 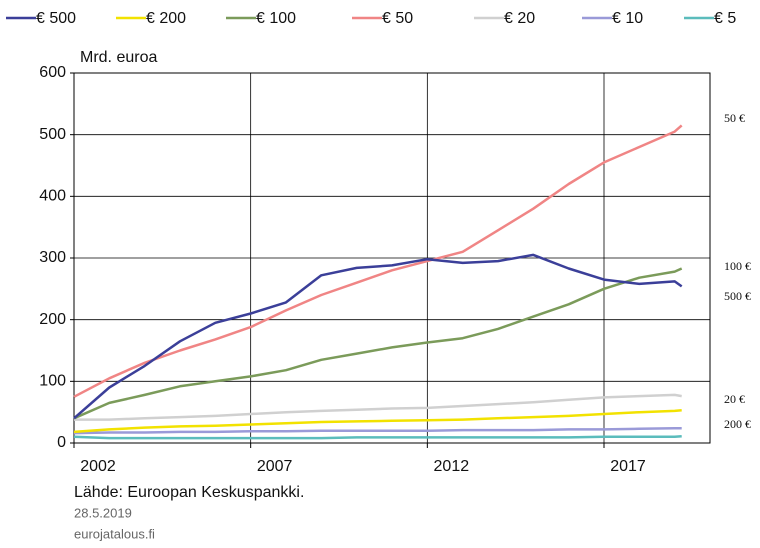 I want to click on site: eurojatalous.fi, so click(x=114, y=533).